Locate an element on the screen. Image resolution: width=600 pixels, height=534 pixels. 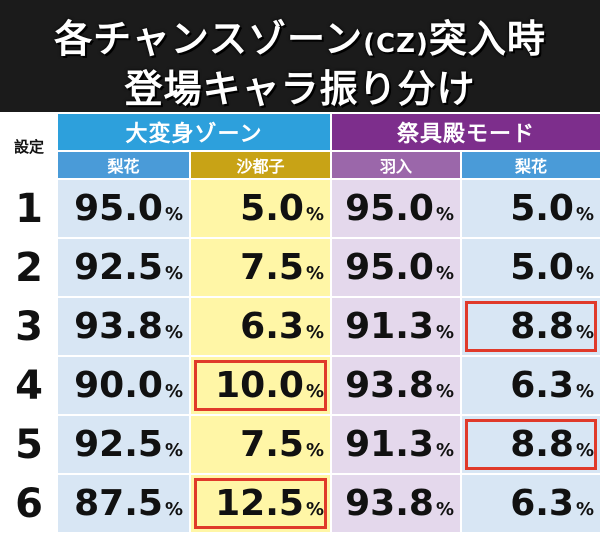
value-number: 10.0 is located at coordinates (259, 385).